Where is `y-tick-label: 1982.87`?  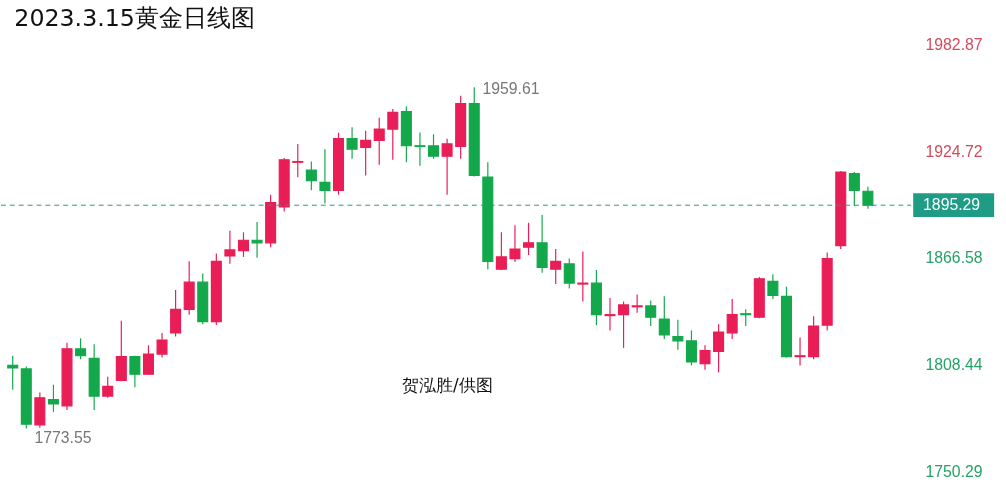
y-tick-label: 1982.87 is located at coordinates (954, 45).